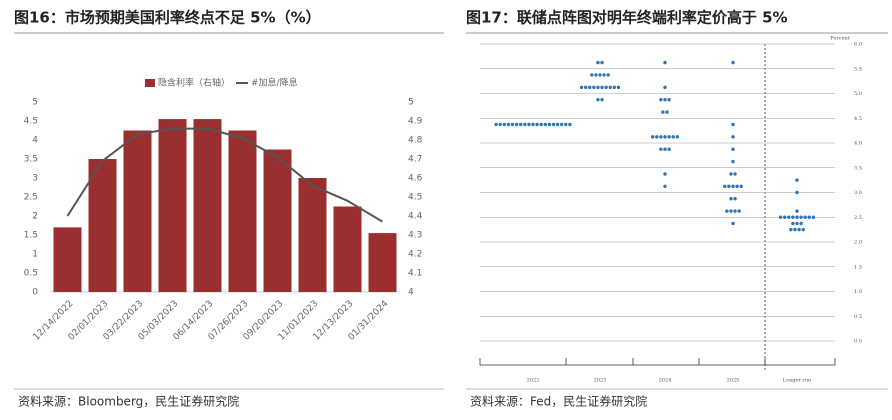 The height and width of the screenshot is (420, 892). I want to click on y2-tick-label: 4.7, so click(415, 160).